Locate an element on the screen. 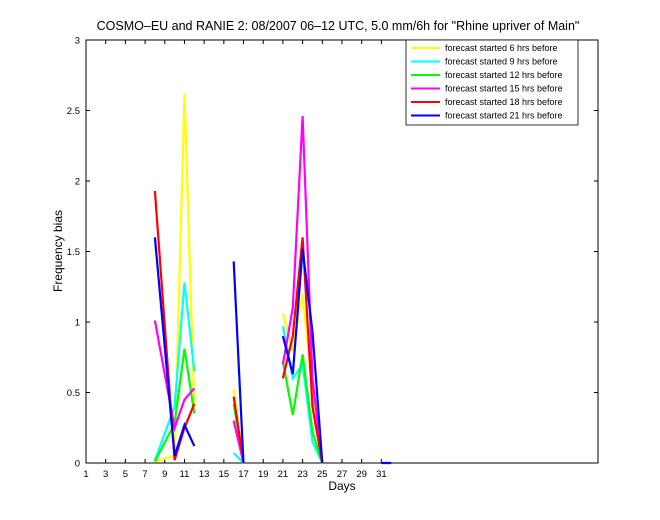 This screenshot has height=520, width=660. y-tick-label: 3 is located at coordinates (77, 41).